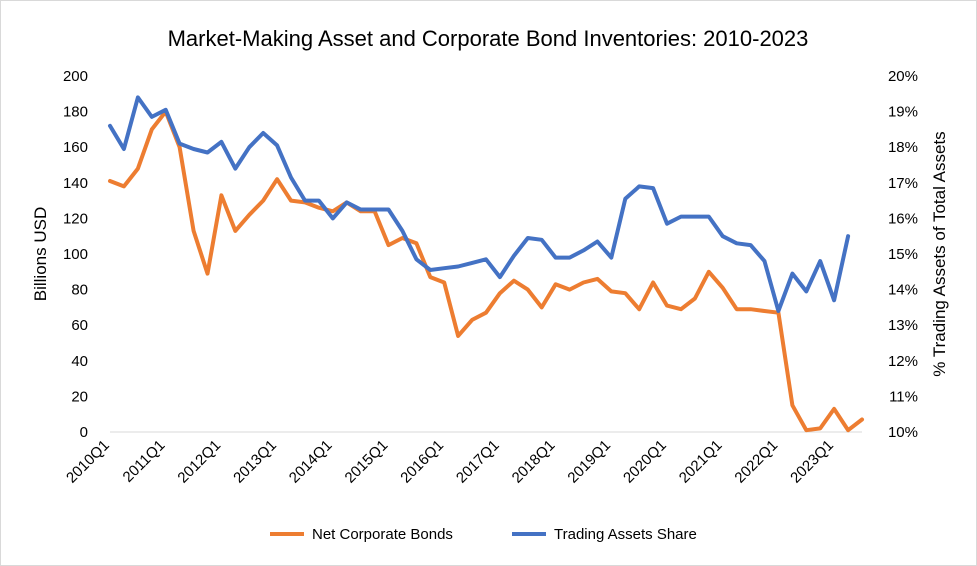  I want to click on y-right-tick-label: 12%, so click(903, 361).